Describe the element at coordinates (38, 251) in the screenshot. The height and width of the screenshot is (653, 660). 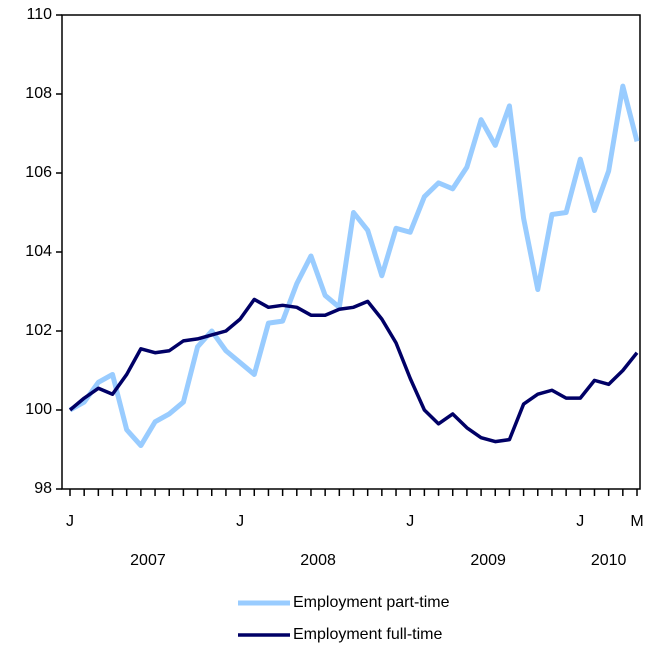
I see `y-tick-label: 104` at that location.